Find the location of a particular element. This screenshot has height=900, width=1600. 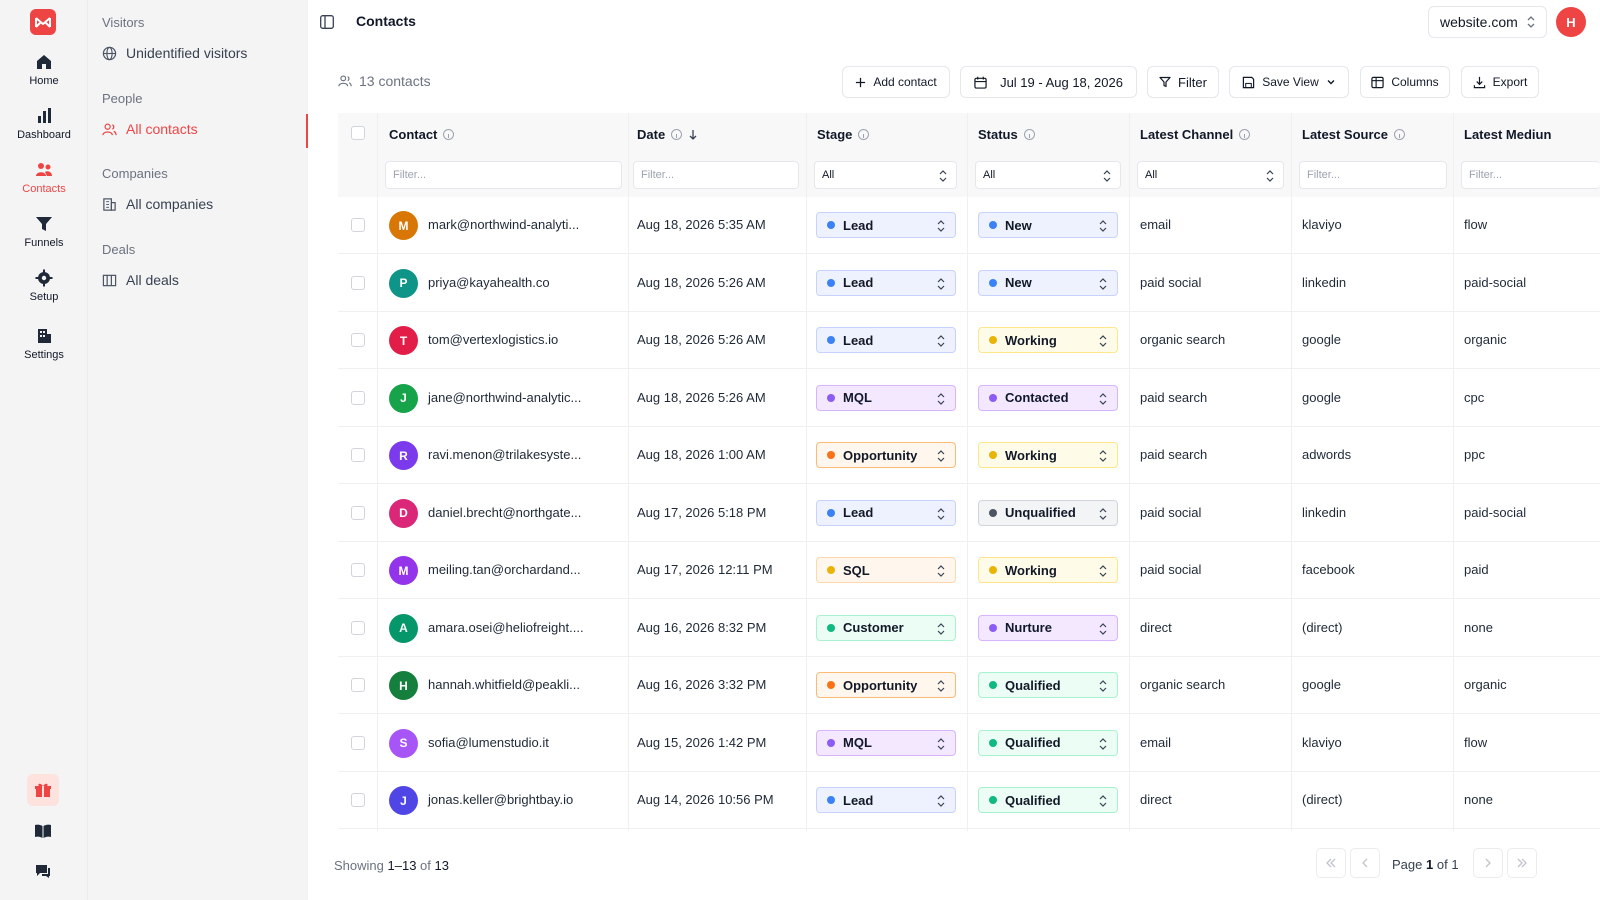

column-header-latest-medium: Latest Mediun is located at coordinates (1507, 134).